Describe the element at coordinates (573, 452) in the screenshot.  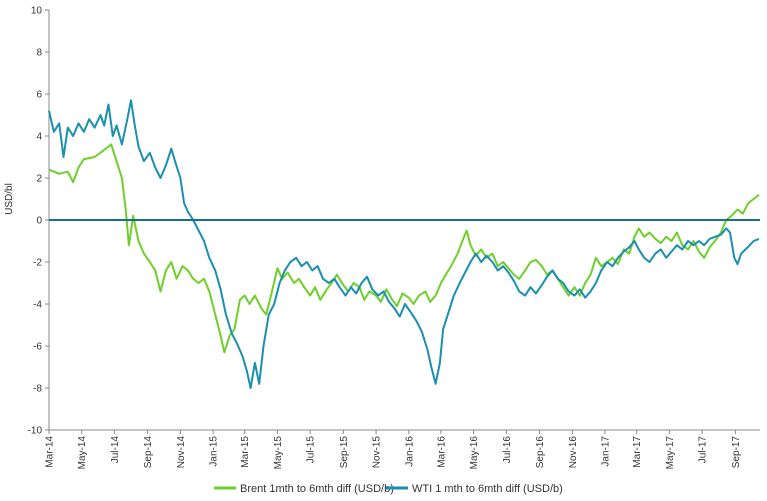
I see `x-tick-label: Nov-16` at that location.